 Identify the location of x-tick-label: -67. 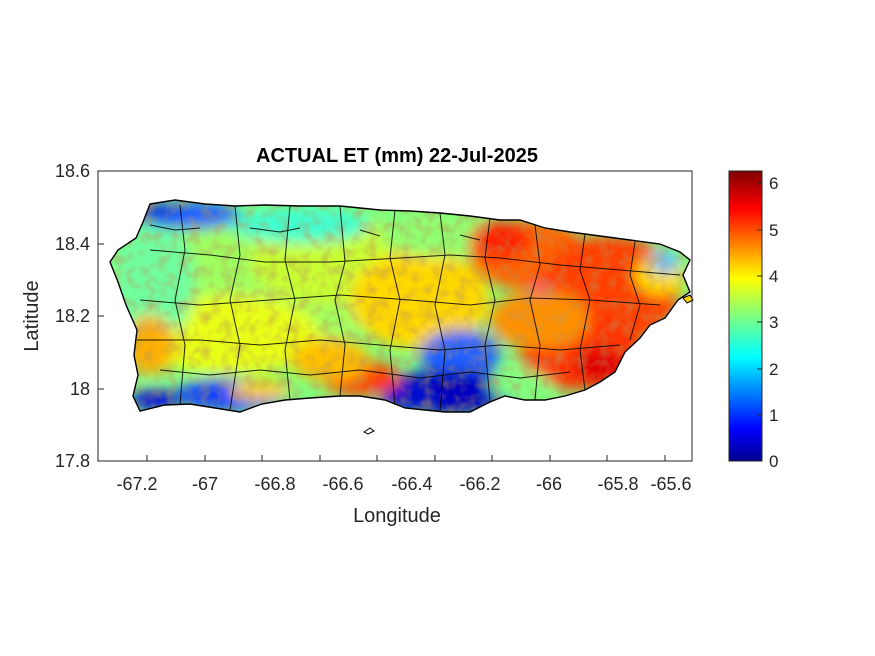
(205, 484).